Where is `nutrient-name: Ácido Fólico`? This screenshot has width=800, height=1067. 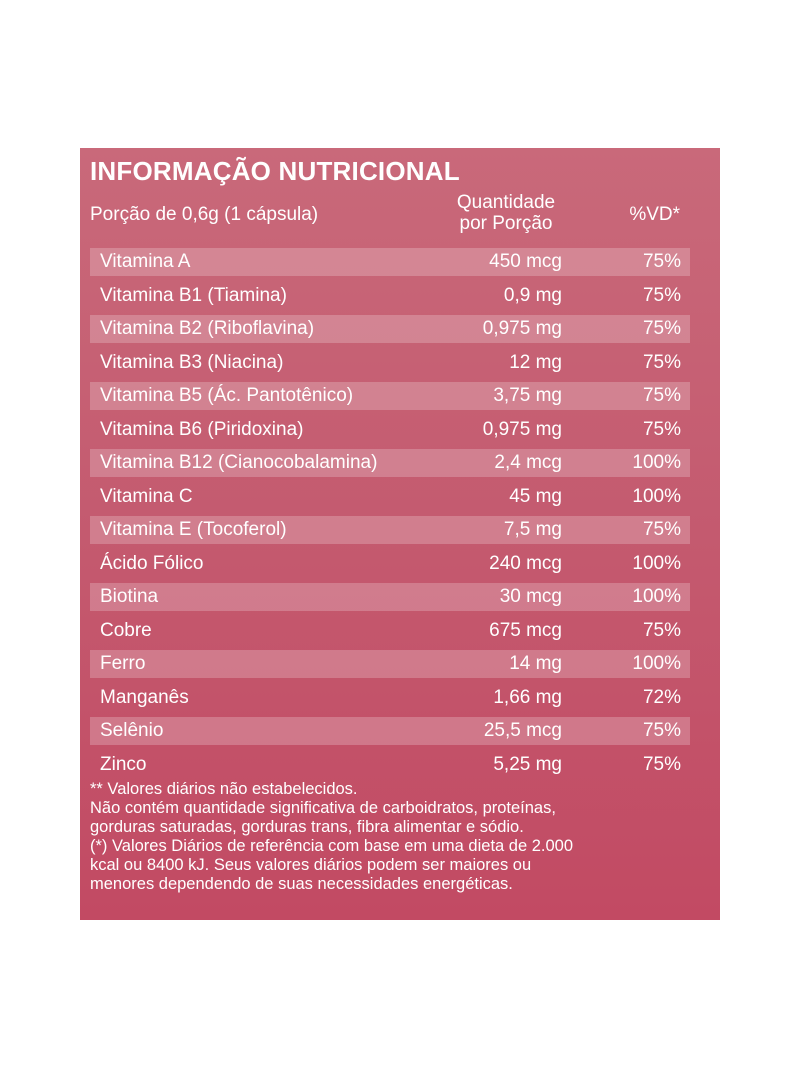
nutrient-name: Ácido Fólico is located at coordinates (152, 563).